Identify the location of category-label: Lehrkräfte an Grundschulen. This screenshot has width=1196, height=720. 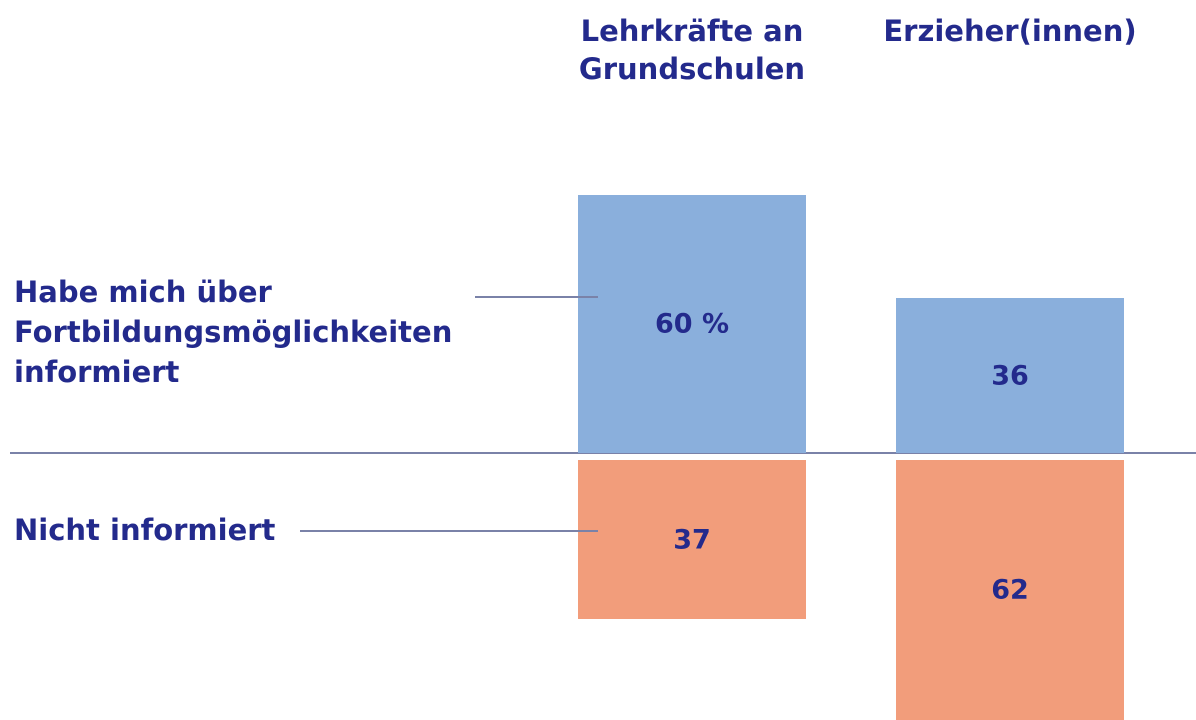
(692, 50).